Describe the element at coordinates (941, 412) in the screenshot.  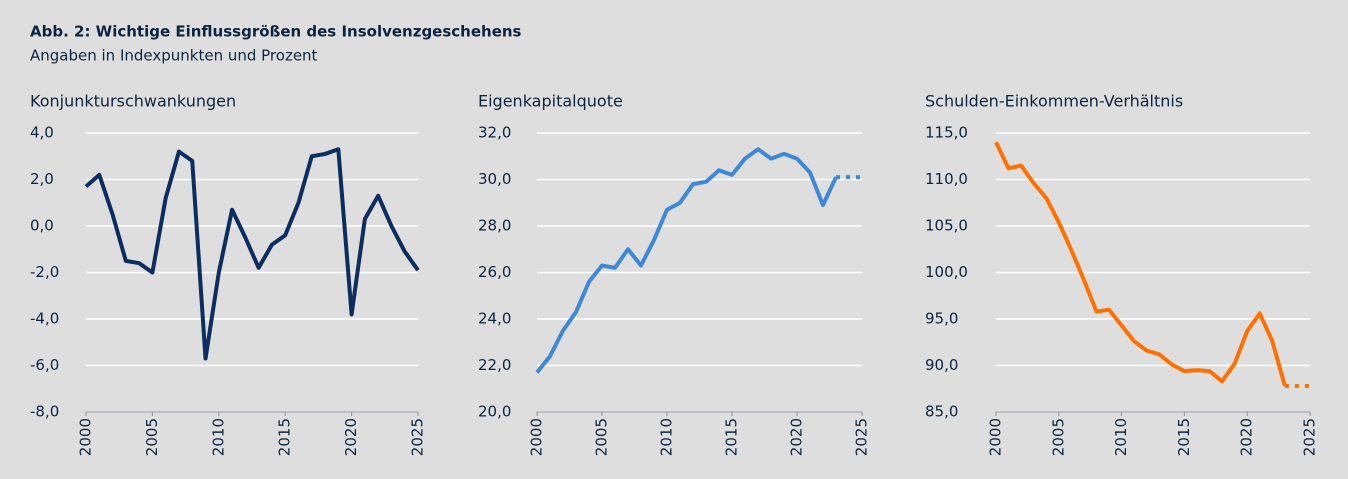
I see `y-tick-label: 85,0` at that location.